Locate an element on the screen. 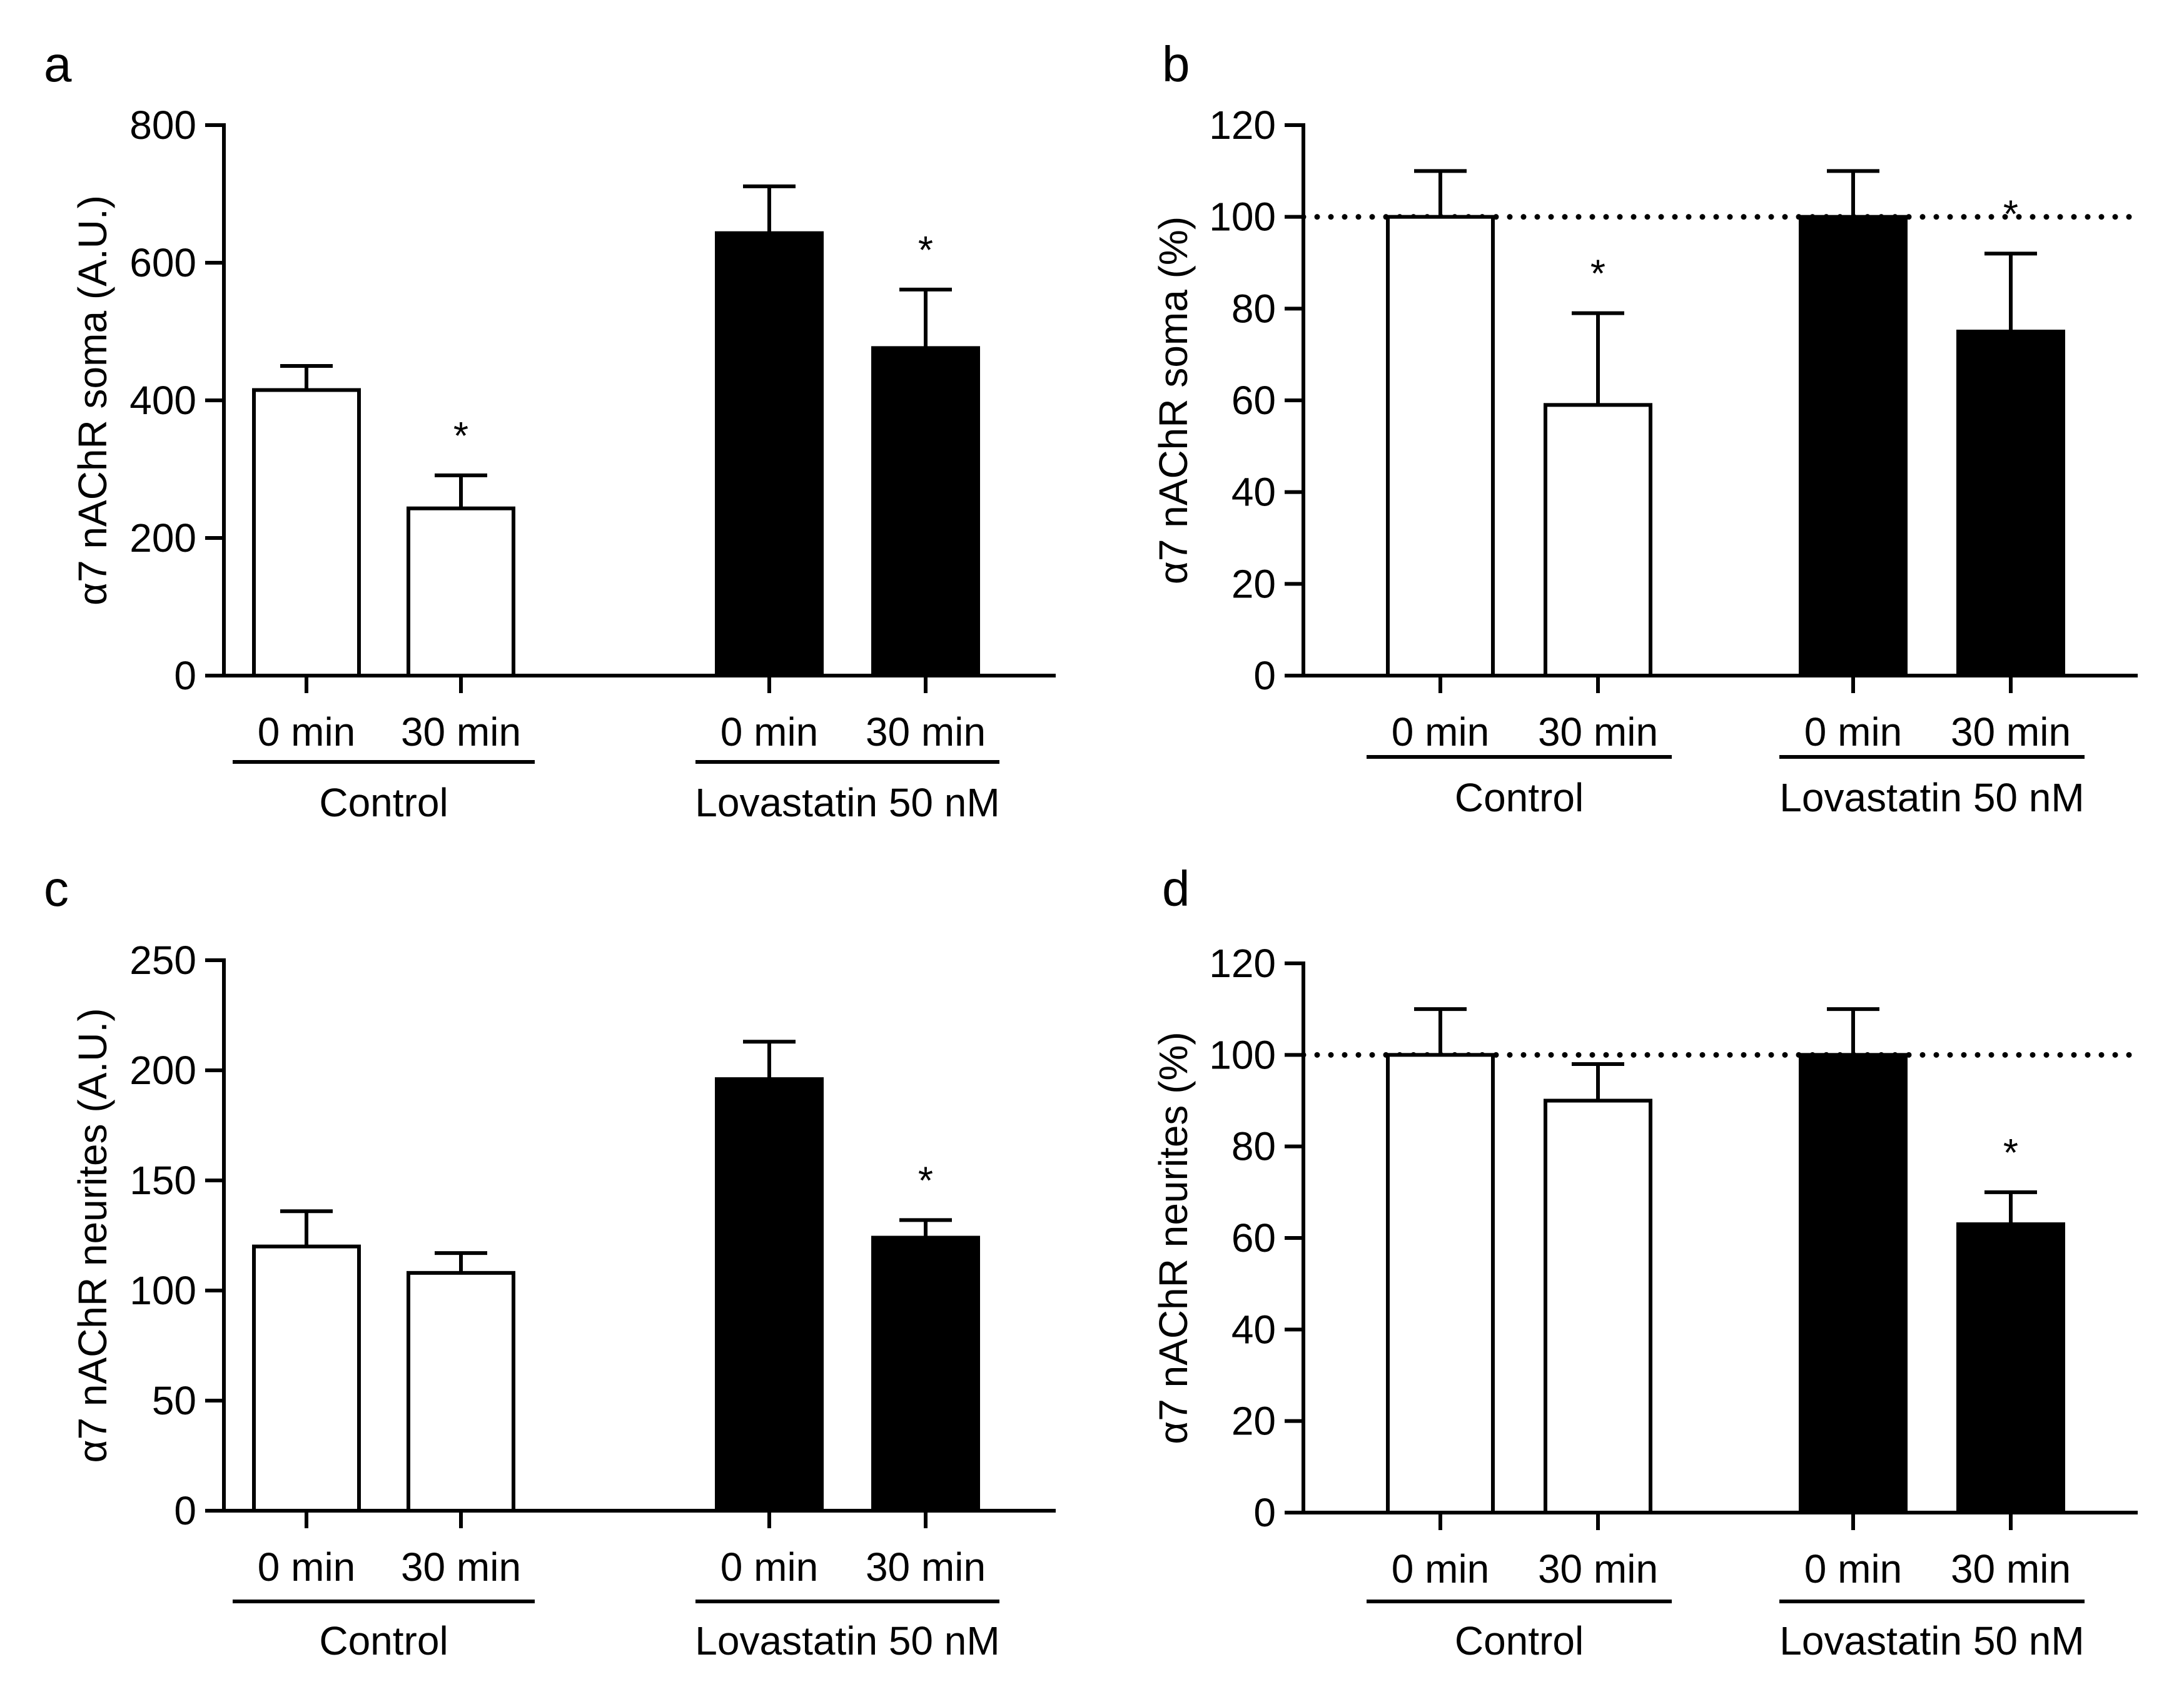 Image resolution: width=2184 pixels, height=1694 pixels. y-tick-label: 400 is located at coordinates (163, 400).